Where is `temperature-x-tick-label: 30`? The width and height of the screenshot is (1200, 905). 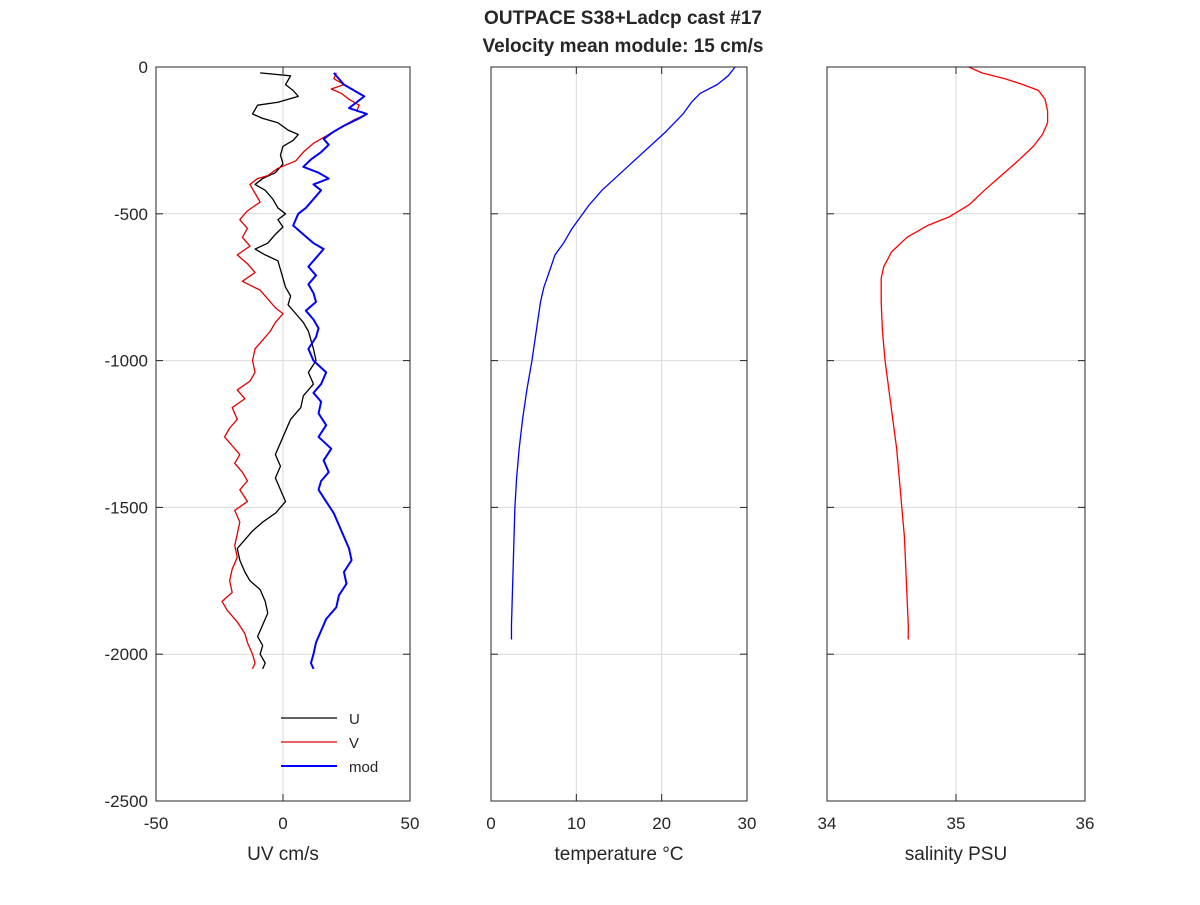 temperature-x-tick-label: 30 is located at coordinates (747, 823).